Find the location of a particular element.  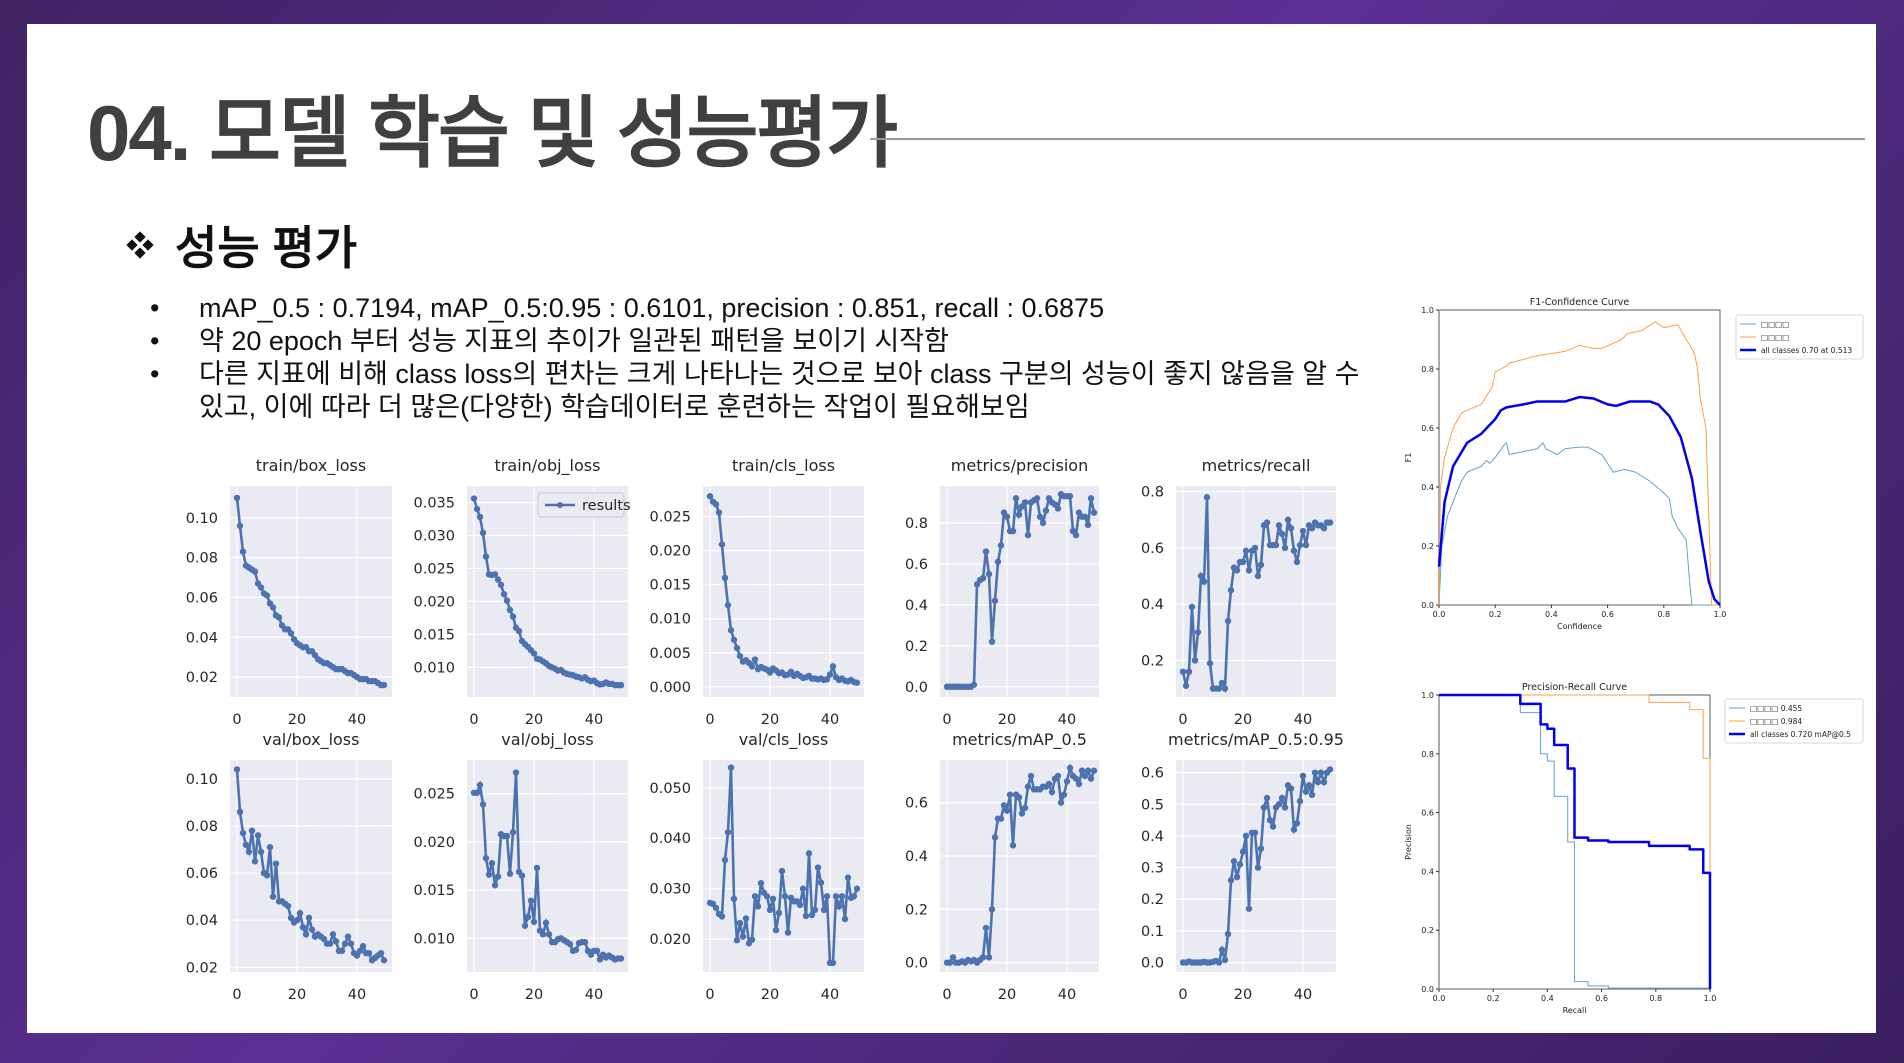

svg-text: □□□□ 0.984 is located at coordinates (1776, 721).